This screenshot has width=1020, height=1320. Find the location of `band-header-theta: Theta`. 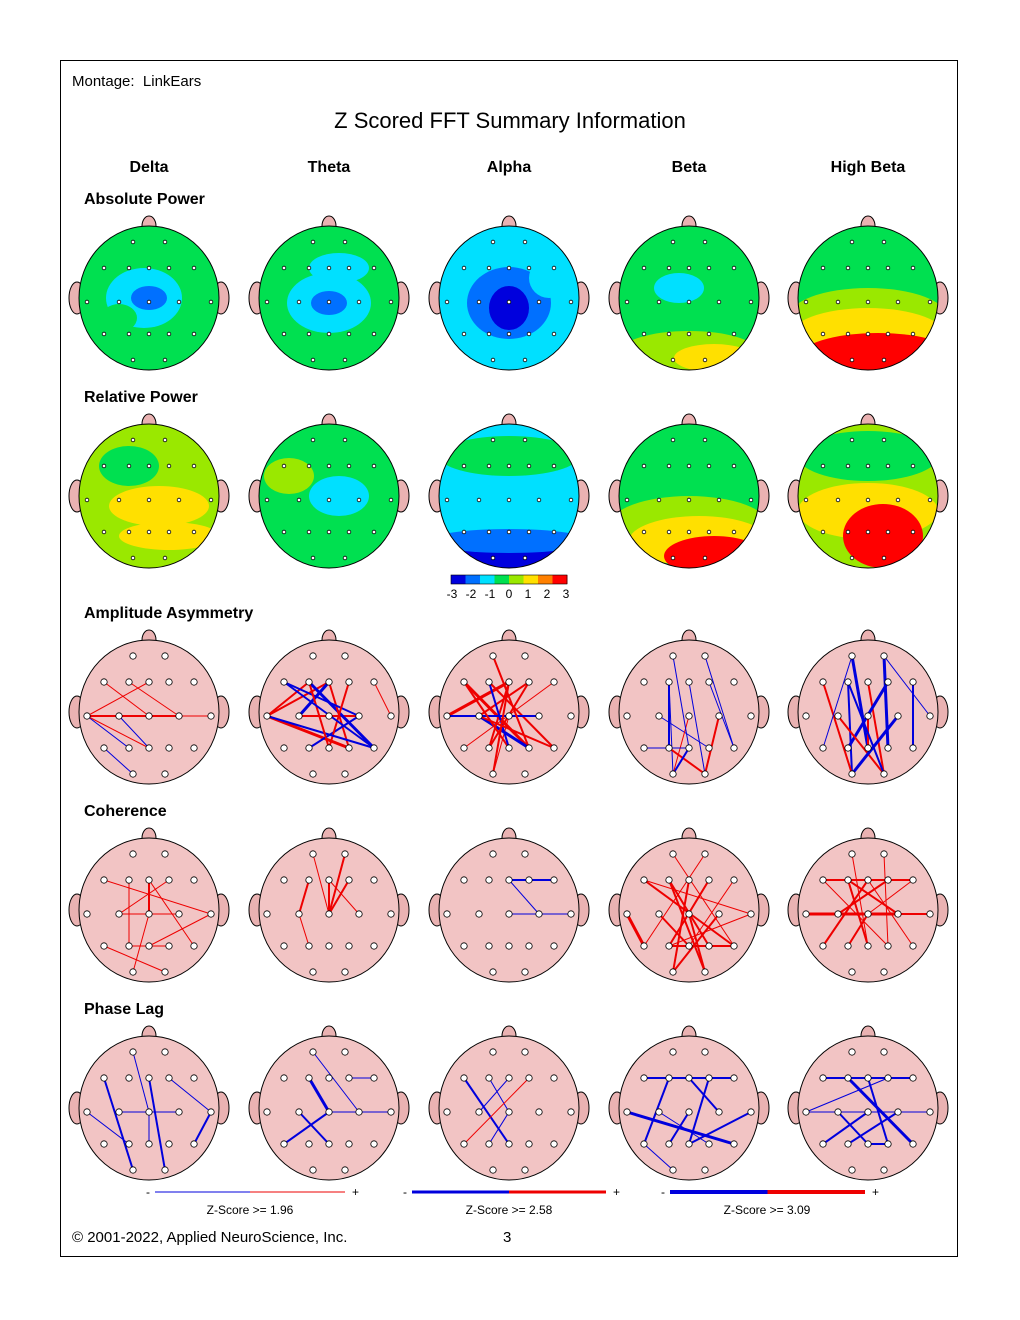

band-header-theta: Theta is located at coordinates (329, 167).